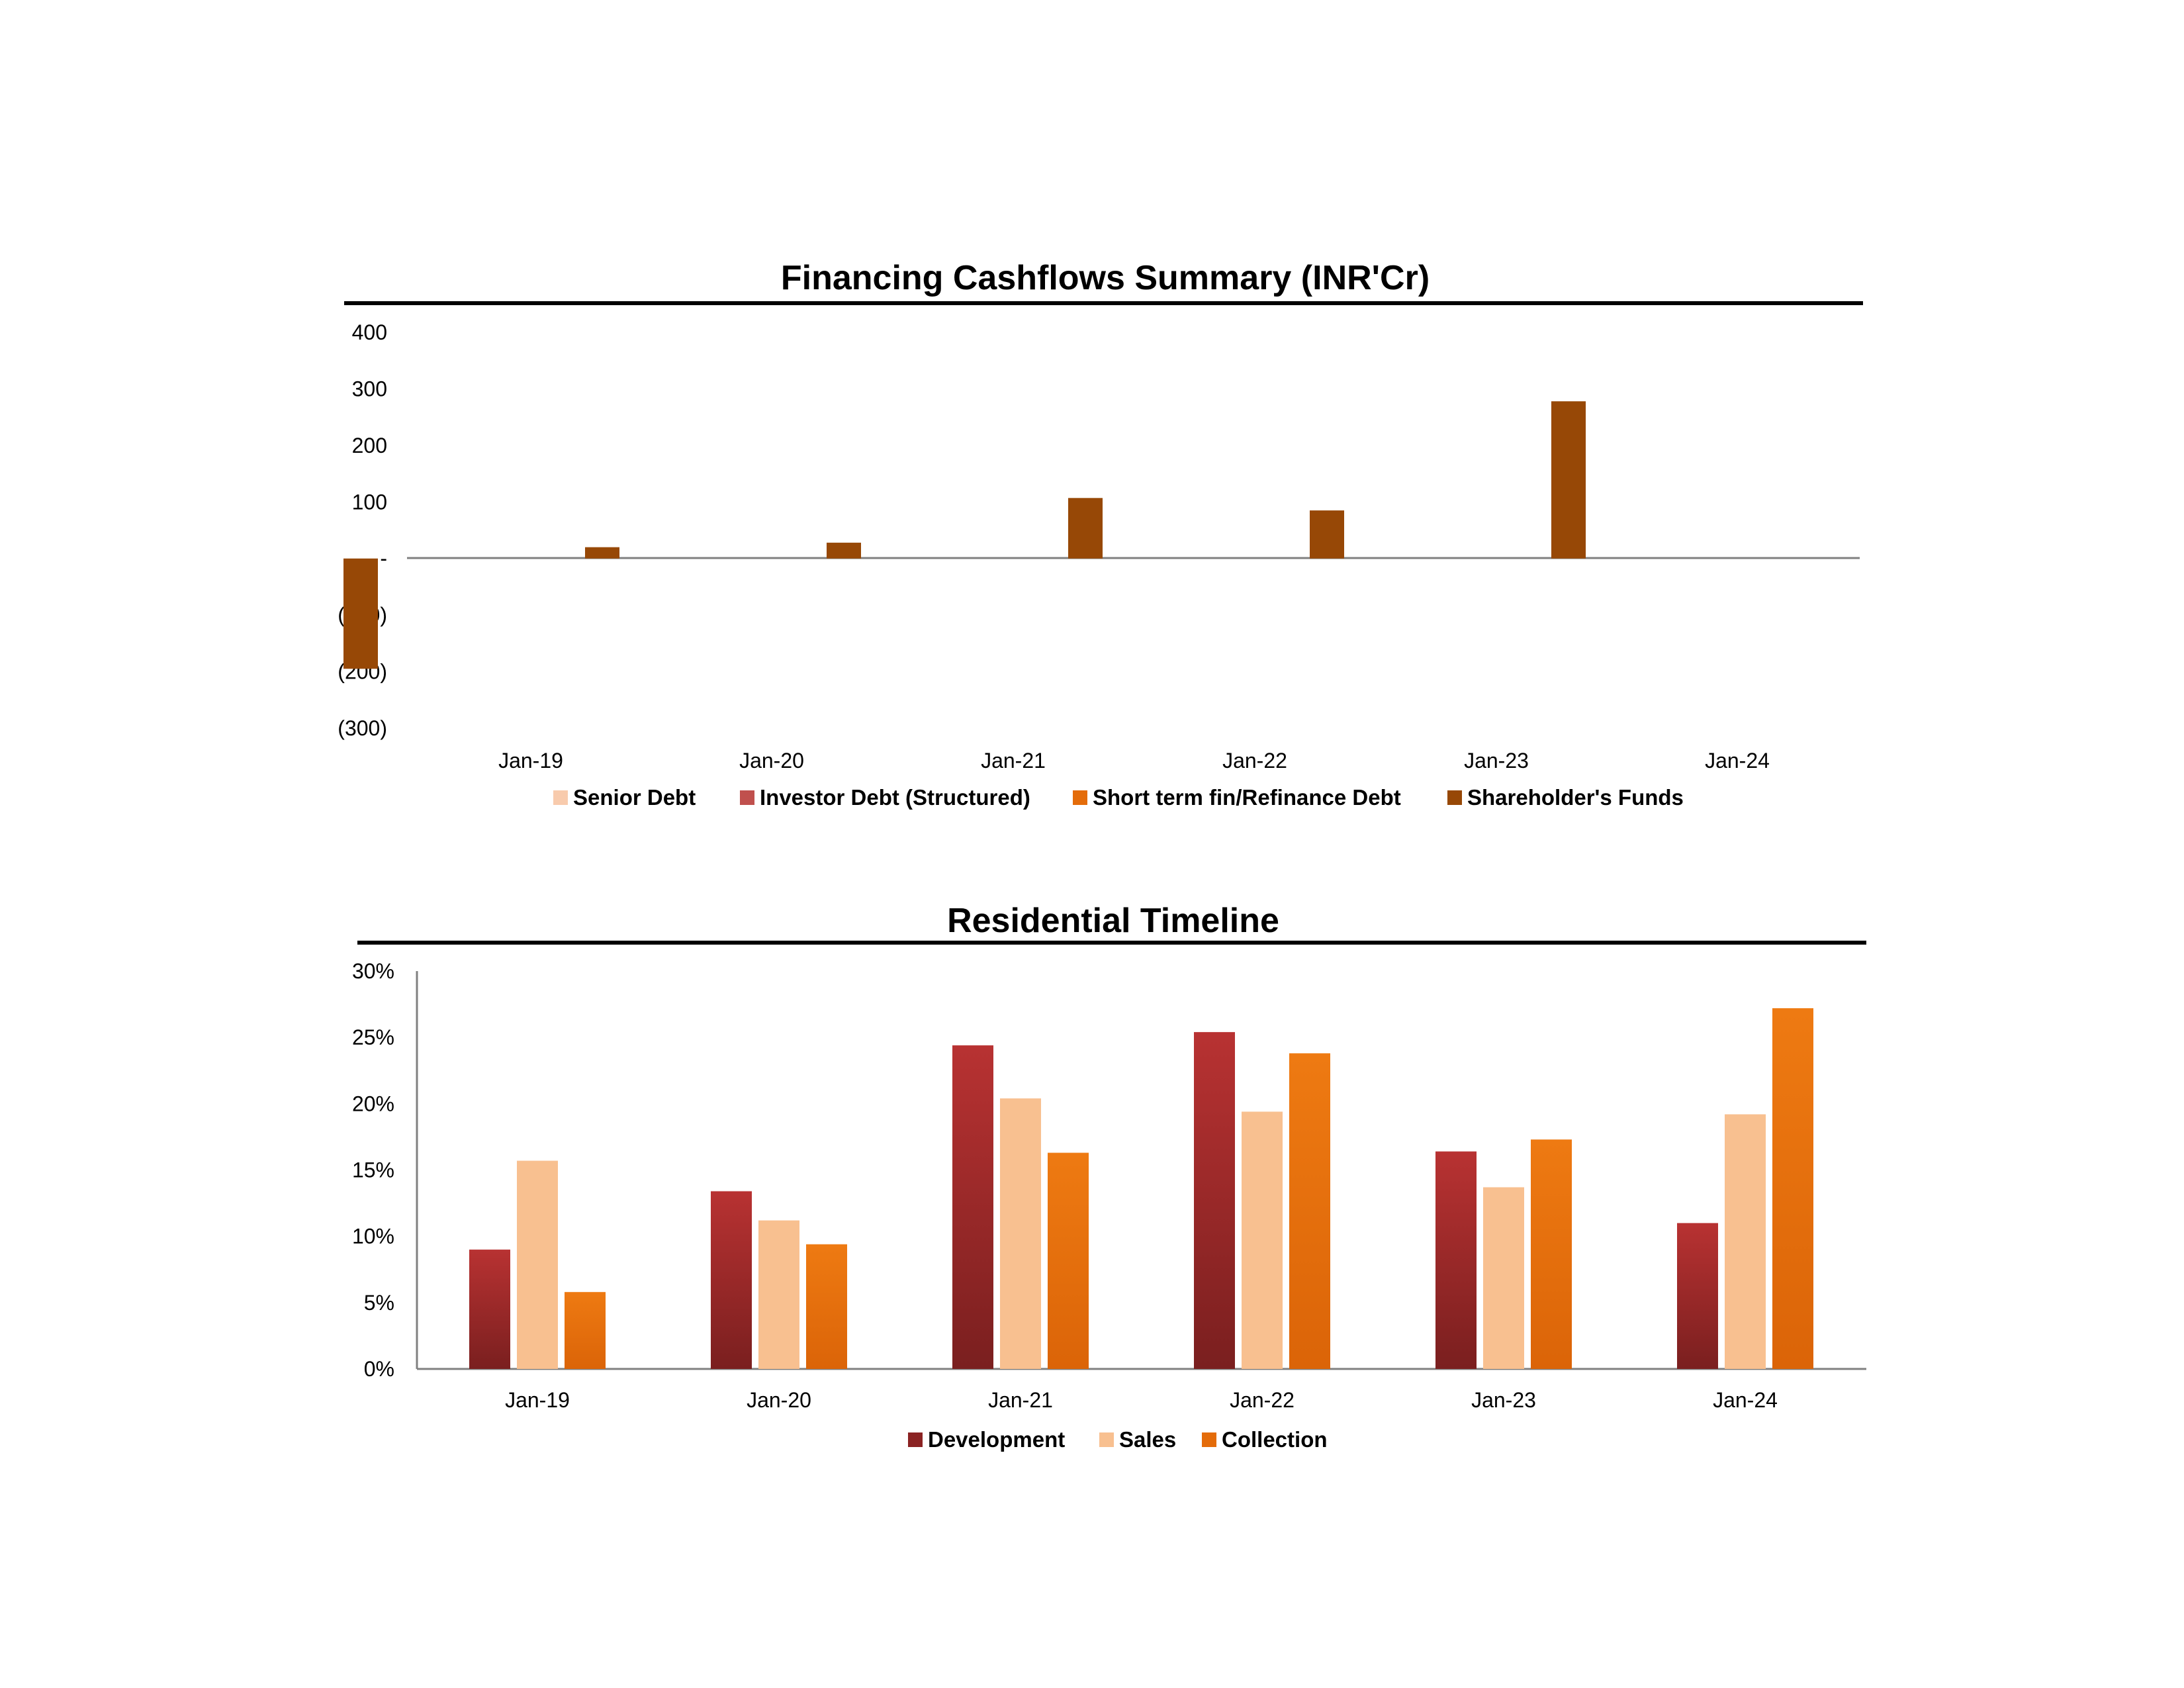 The width and height of the screenshot is (2184, 1688). I want to click on chart2-legend-label: Sales, so click(1147, 1439).